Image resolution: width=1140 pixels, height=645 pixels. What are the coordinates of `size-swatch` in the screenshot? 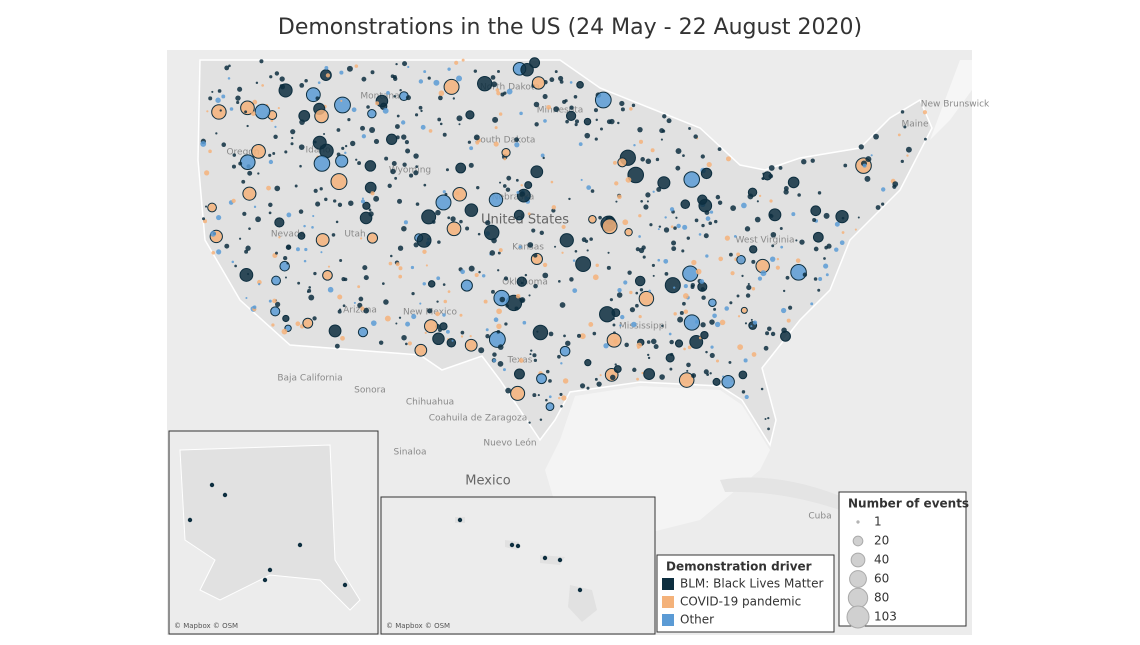 It's located at (858, 522).